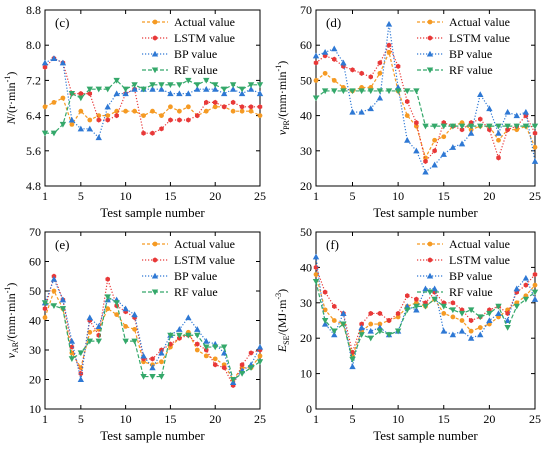 Image resolution: width=550 pixels, height=451 pixels. I want to click on legend-marker-rf, so click(155, 70).